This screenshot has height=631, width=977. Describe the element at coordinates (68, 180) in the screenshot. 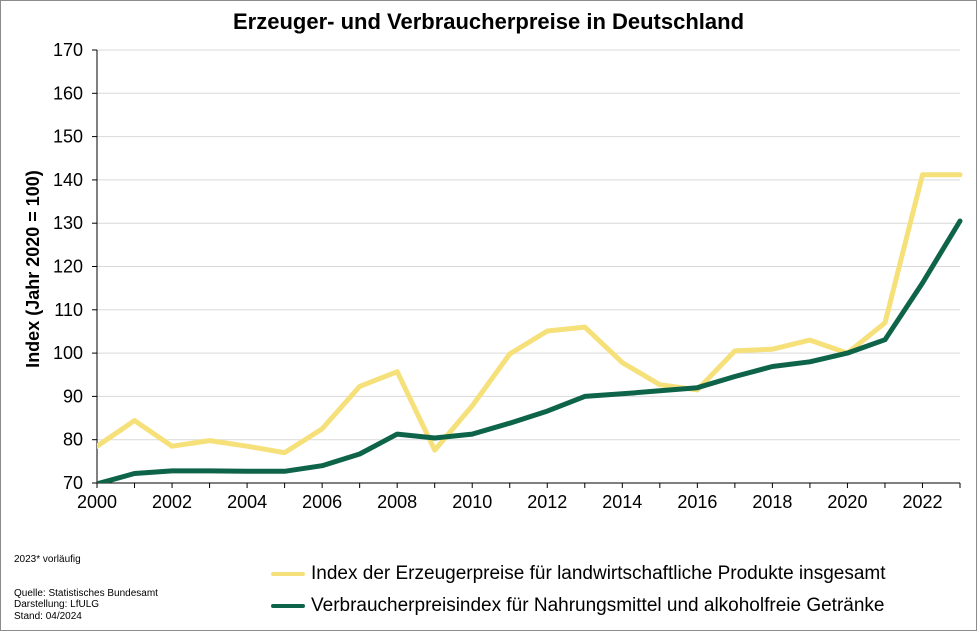

I see `y-tick-label: 140` at that location.